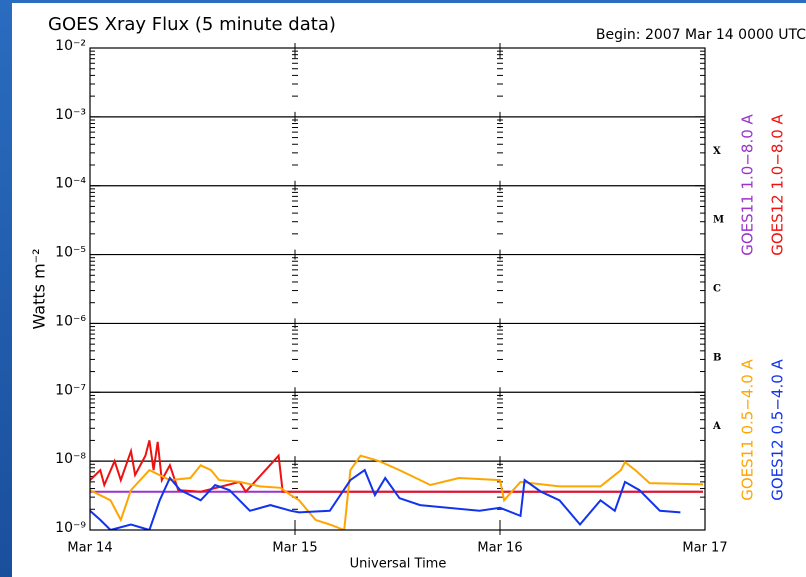 This screenshot has height=577, width=806. What do you see at coordinates (717, 357) in the screenshot?
I see `class-label: B` at bounding box center [717, 357].